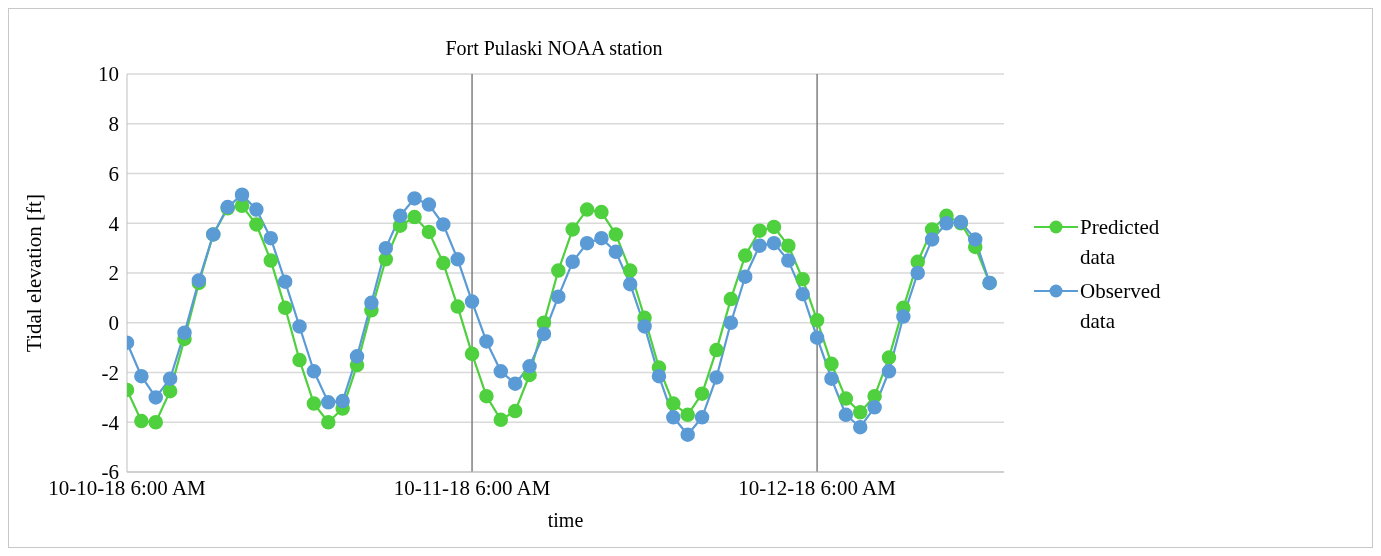  Describe the element at coordinates (1121, 306) in the screenshot. I see `legend-label: Observed data` at that location.